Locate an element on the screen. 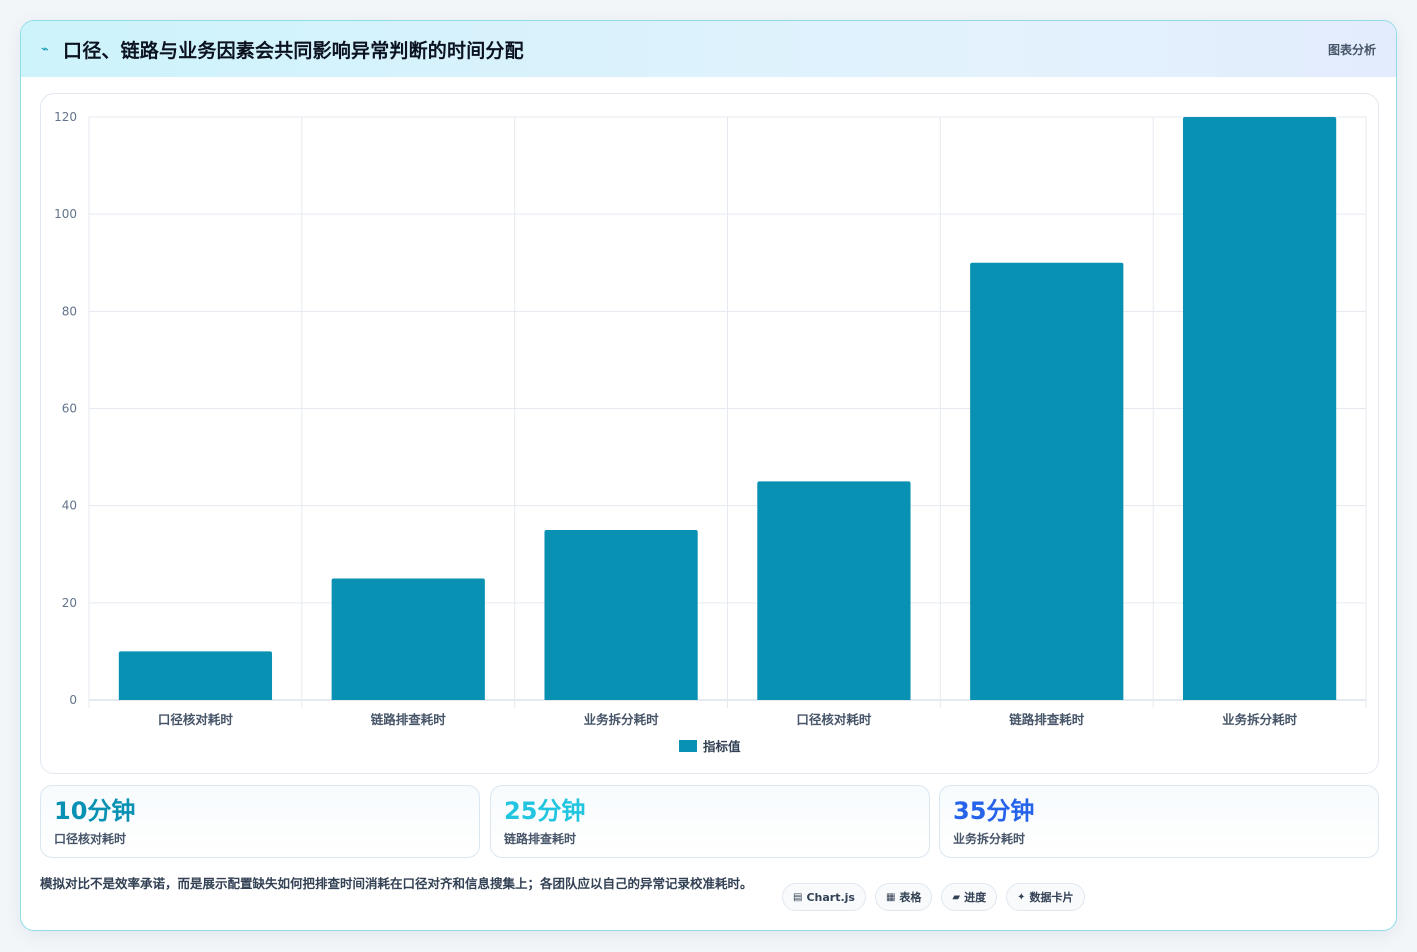  stat-card: 10分钟 口径核对耗时 is located at coordinates (260, 821).